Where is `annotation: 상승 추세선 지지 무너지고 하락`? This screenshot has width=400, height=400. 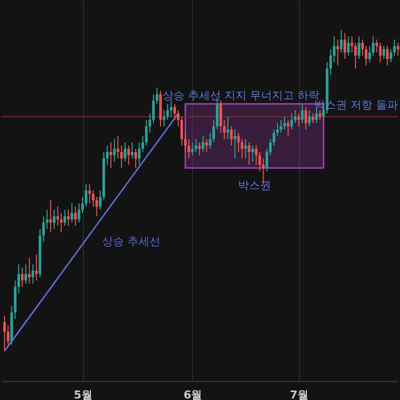
annotation: 상승 추세선 지지 무너지고 하락 is located at coordinates (241, 95).